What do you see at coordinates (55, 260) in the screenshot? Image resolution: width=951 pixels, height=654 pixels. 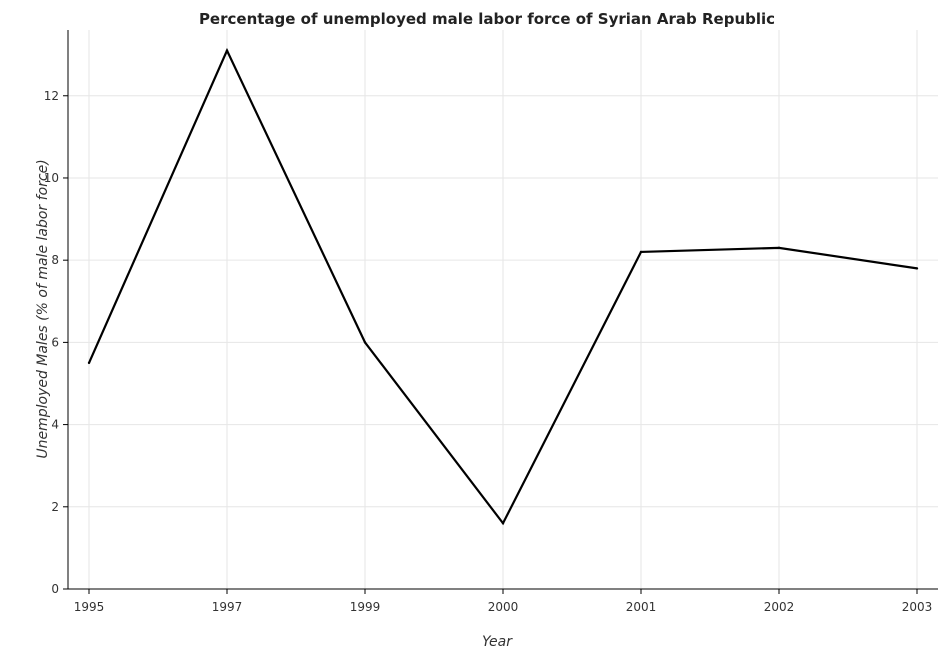 I see `y-tick-label: 8` at bounding box center [55, 260].